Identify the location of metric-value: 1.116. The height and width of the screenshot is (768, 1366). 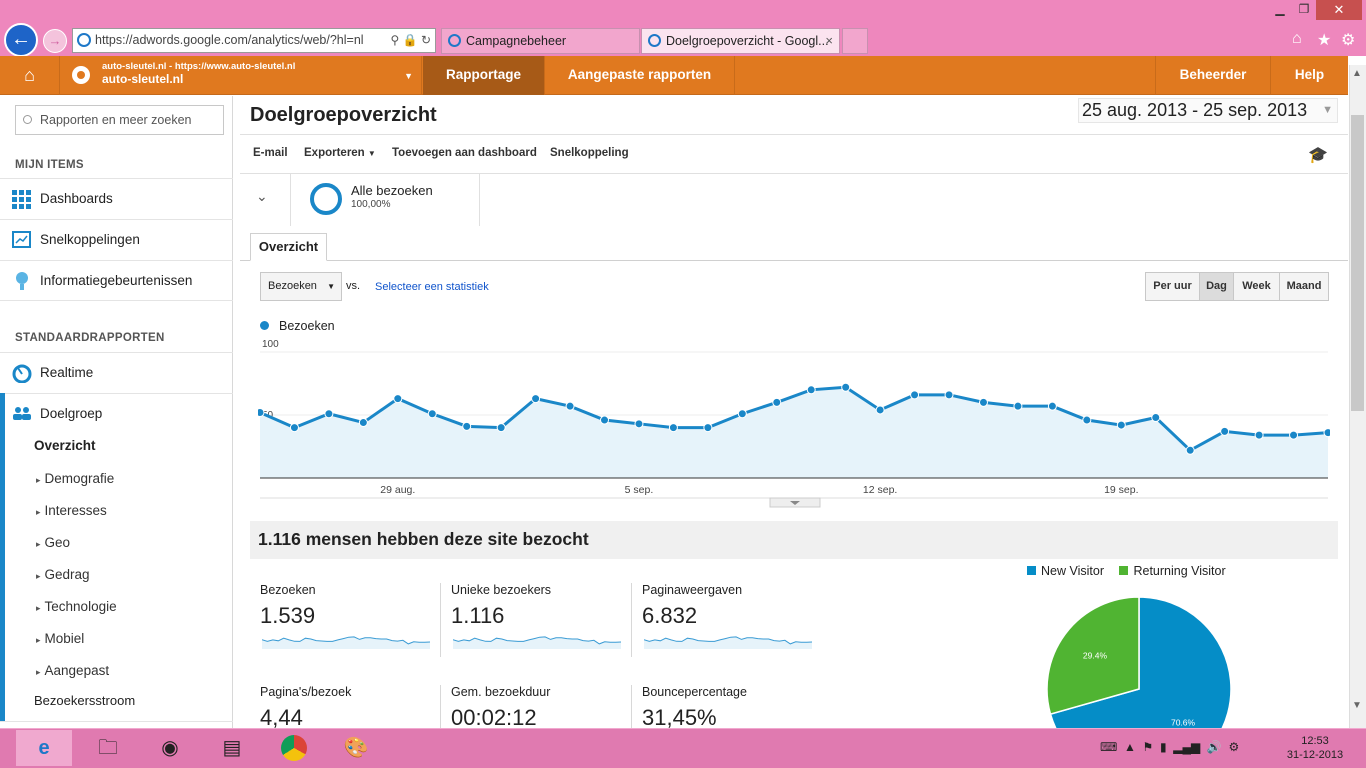
(478, 615).